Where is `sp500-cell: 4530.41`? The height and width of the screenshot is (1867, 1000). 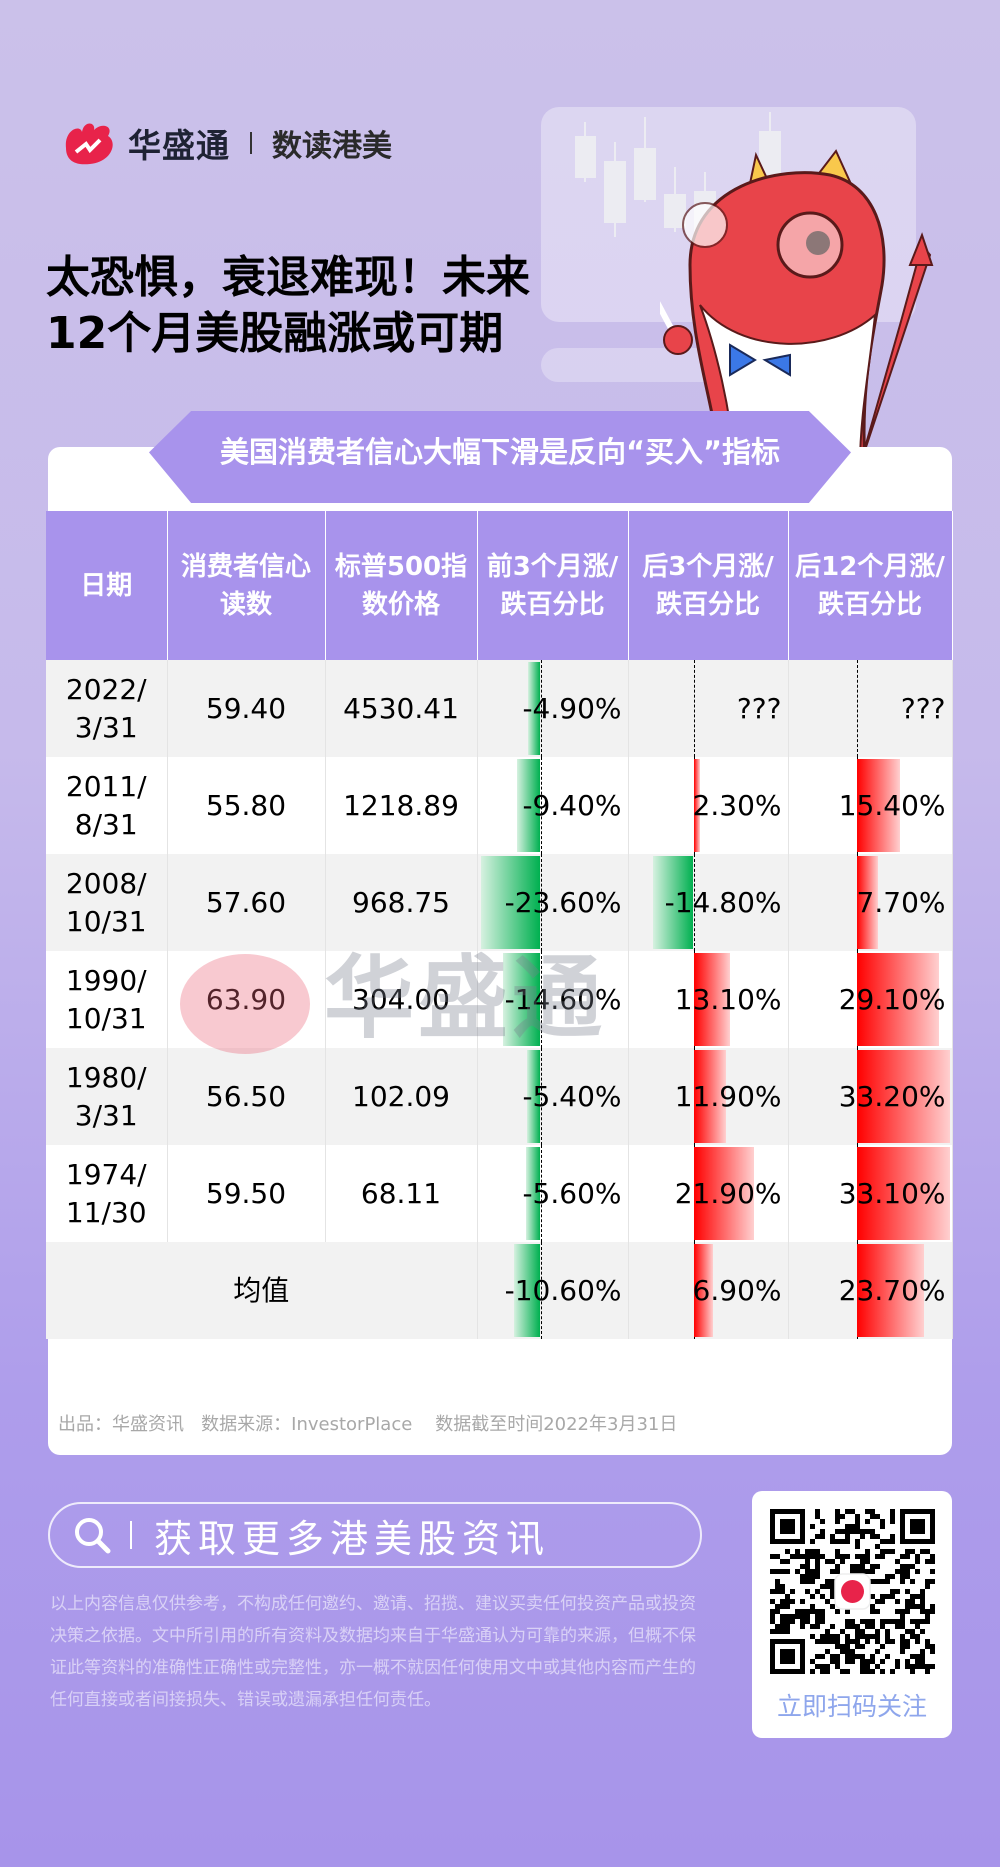 sp500-cell: 4530.41 is located at coordinates (401, 708).